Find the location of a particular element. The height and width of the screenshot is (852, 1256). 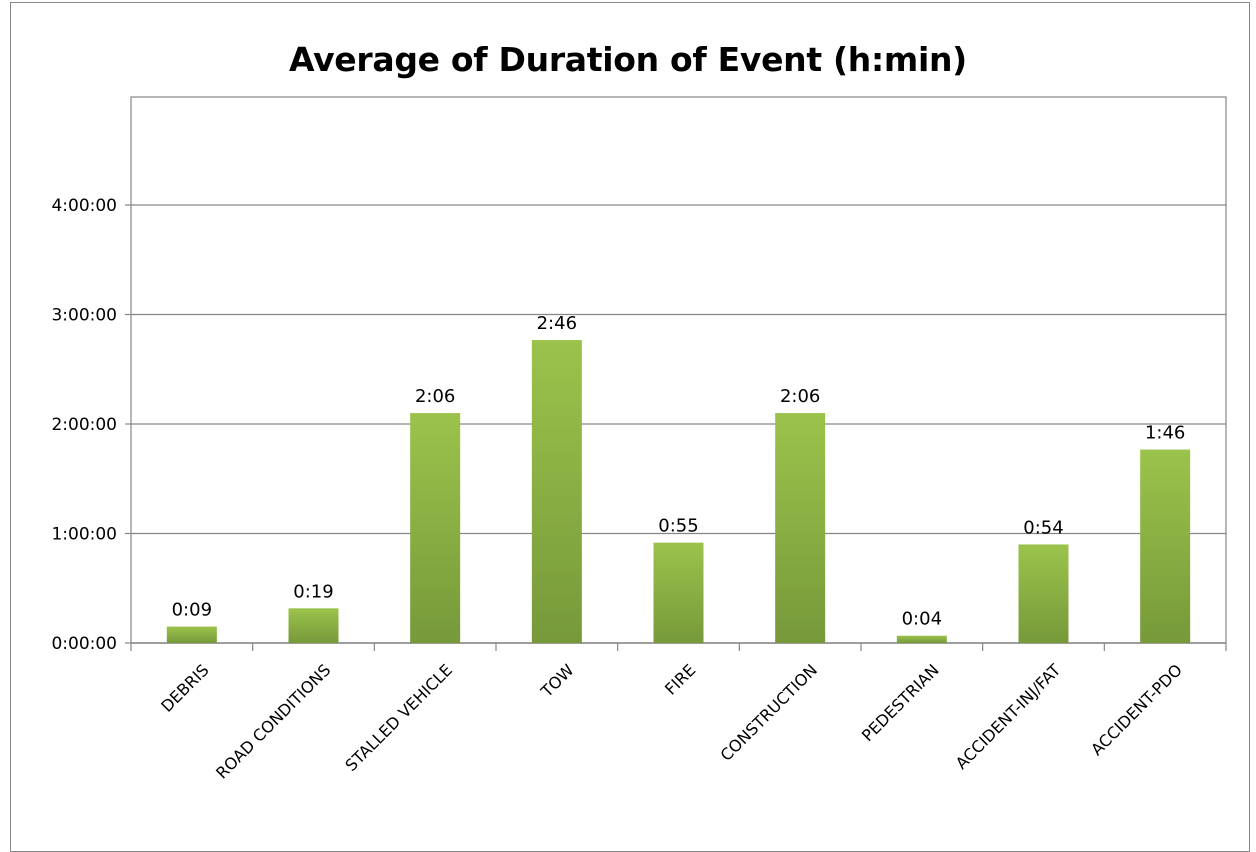

bar-road-conditions is located at coordinates (313, 625).